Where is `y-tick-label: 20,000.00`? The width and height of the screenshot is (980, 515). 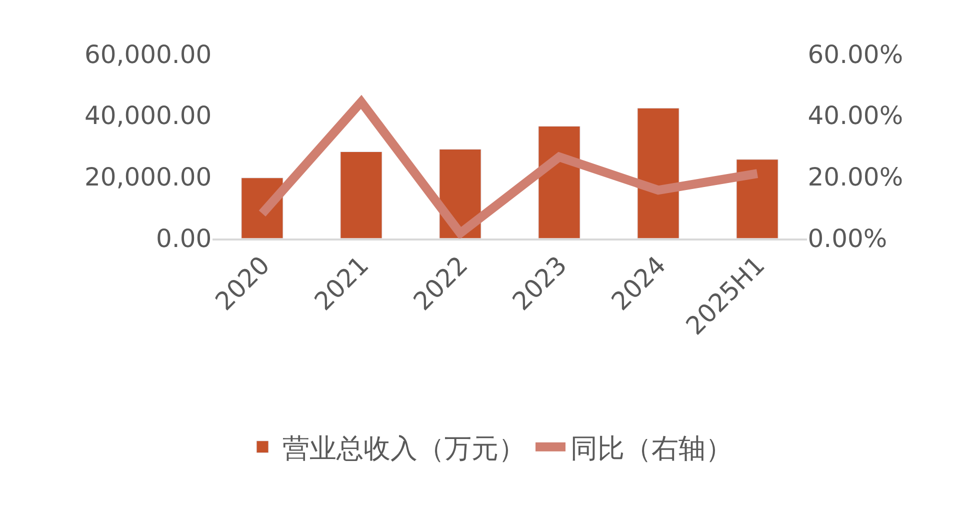 y-tick-label: 20,000.00 is located at coordinates (148, 177).